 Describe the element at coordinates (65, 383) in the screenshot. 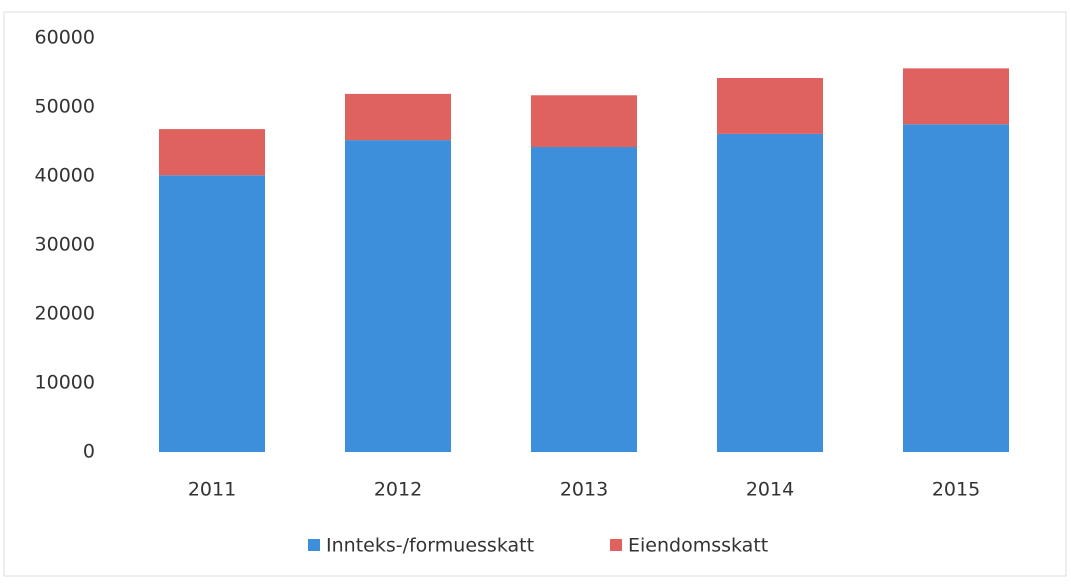

I see `y-tick-label: 10000` at that location.